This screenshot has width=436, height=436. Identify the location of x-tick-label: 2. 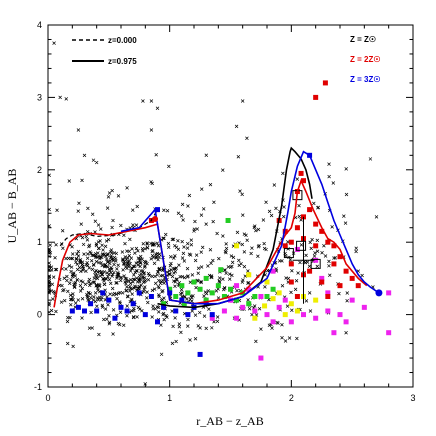
(291, 398).